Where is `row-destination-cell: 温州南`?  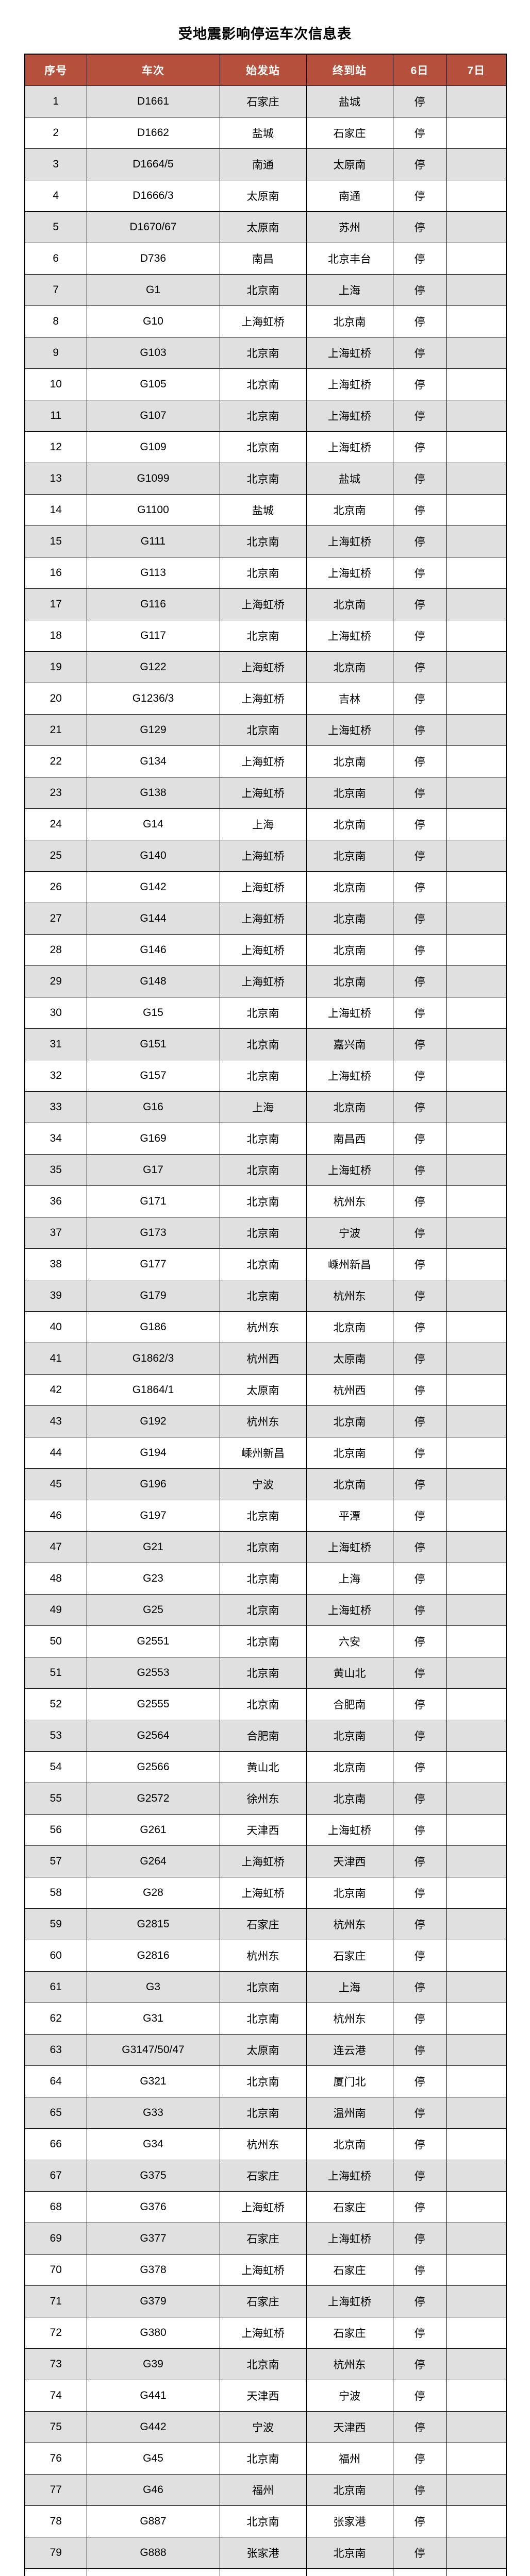
row-destination-cell: 温州南 is located at coordinates (349, 2112).